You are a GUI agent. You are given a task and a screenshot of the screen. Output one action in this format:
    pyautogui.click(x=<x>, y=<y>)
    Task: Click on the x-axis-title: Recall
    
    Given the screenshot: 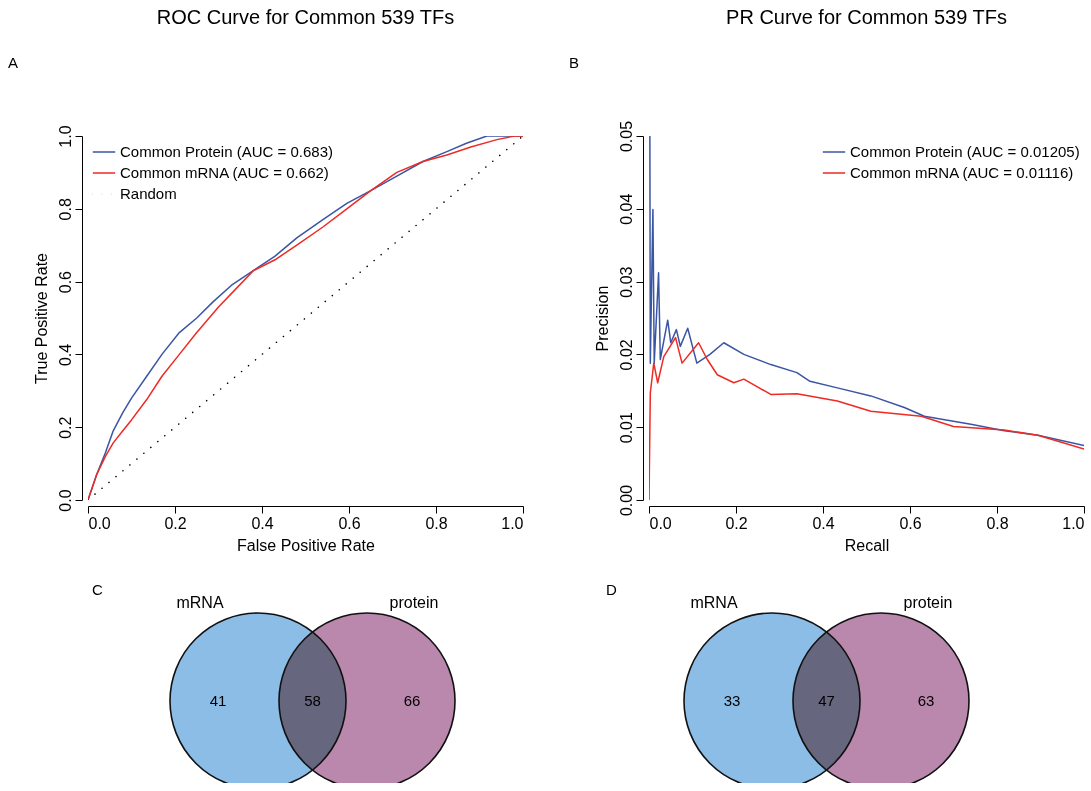 What is the action you would take?
    pyautogui.click(x=867, y=545)
    